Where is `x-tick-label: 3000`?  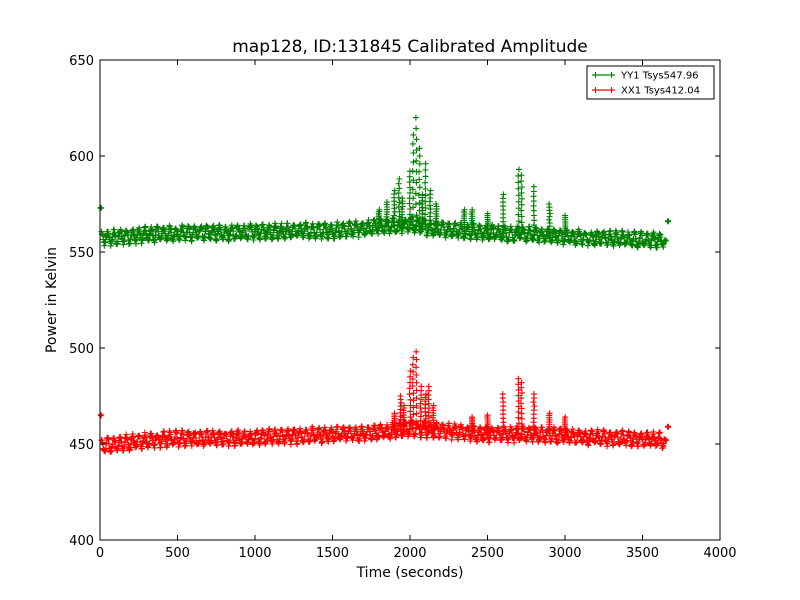
x-tick-label: 3000 is located at coordinates (564, 553).